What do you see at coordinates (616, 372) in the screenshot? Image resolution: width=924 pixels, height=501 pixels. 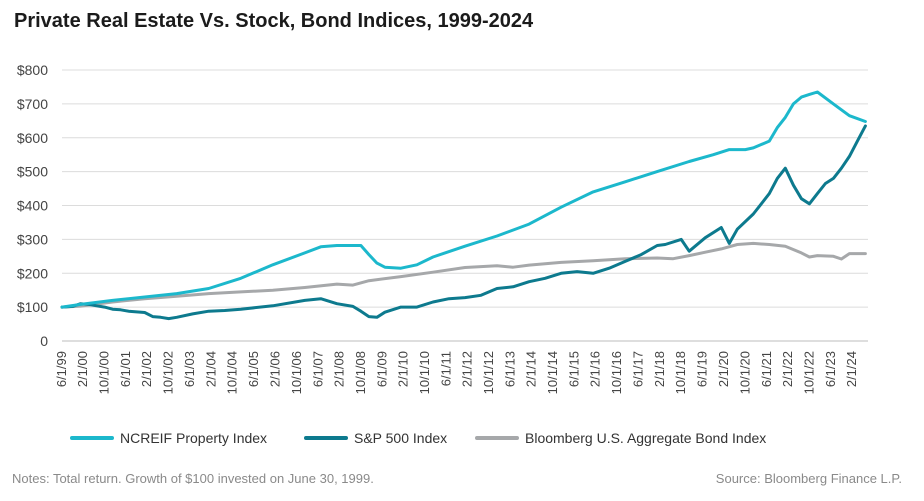 I see `x-tick-label: 10/1/16` at bounding box center [616, 372].